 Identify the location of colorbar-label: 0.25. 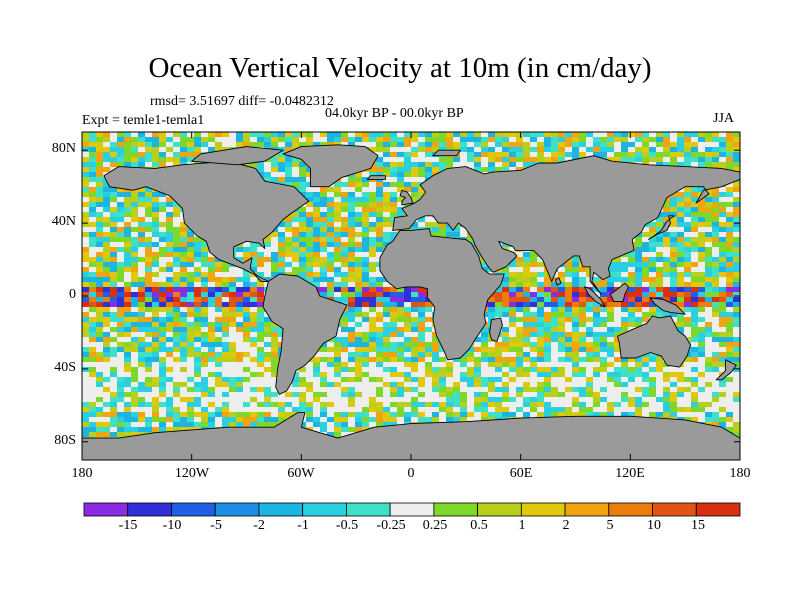
(435, 525).